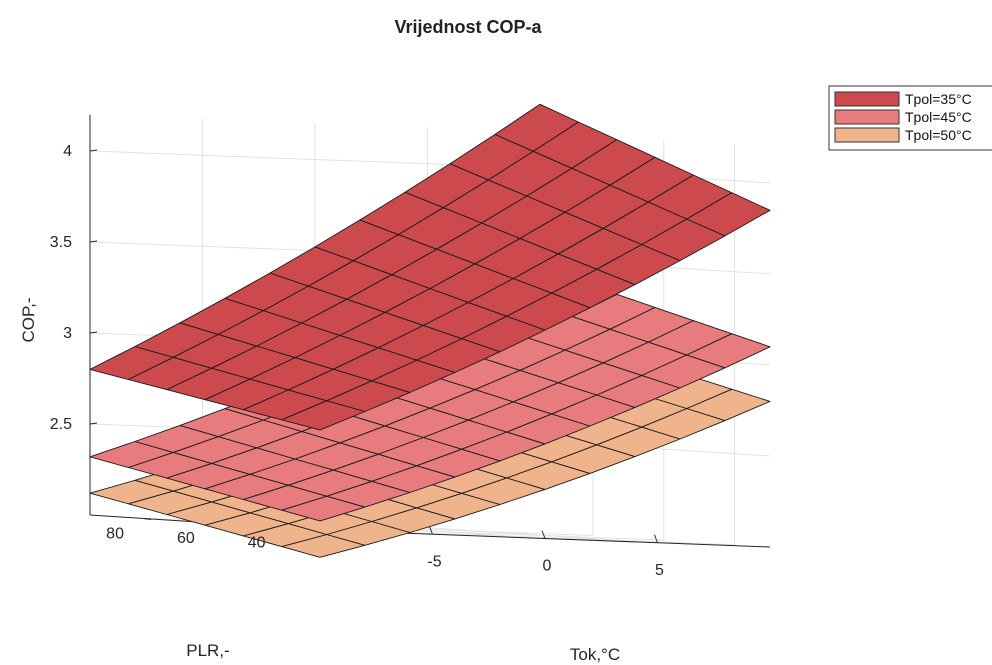  I want to click on z-tick-label: 3.5, so click(61, 242).